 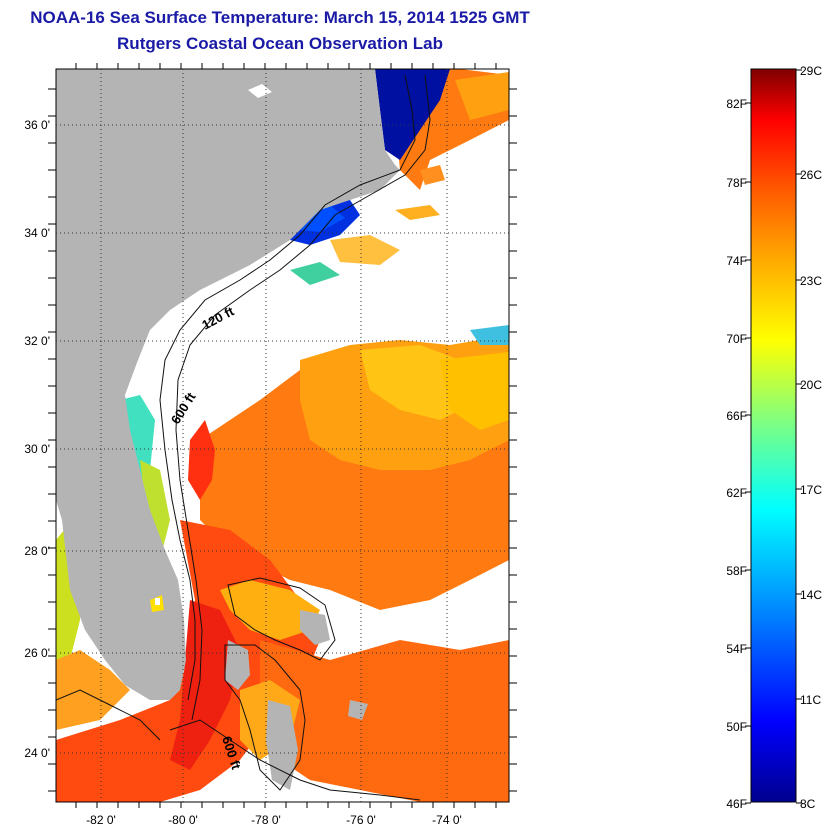 What do you see at coordinates (361, 820) in the screenshot?
I see `lon-tick-label: -76 0'` at bounding box center [361, 820].